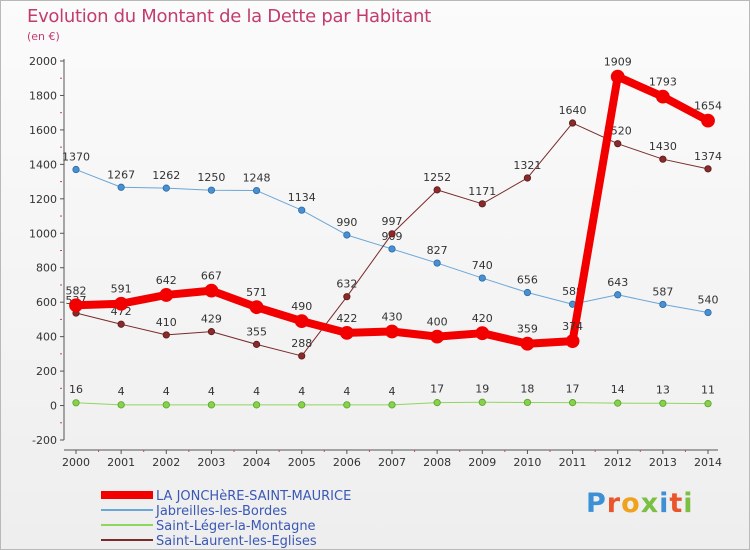 The image size is (750, 550). What do you see at coordinates (43, 164) in the screenshot?
I see `y-tick-label: 1400` at bounding box center [43, 164].